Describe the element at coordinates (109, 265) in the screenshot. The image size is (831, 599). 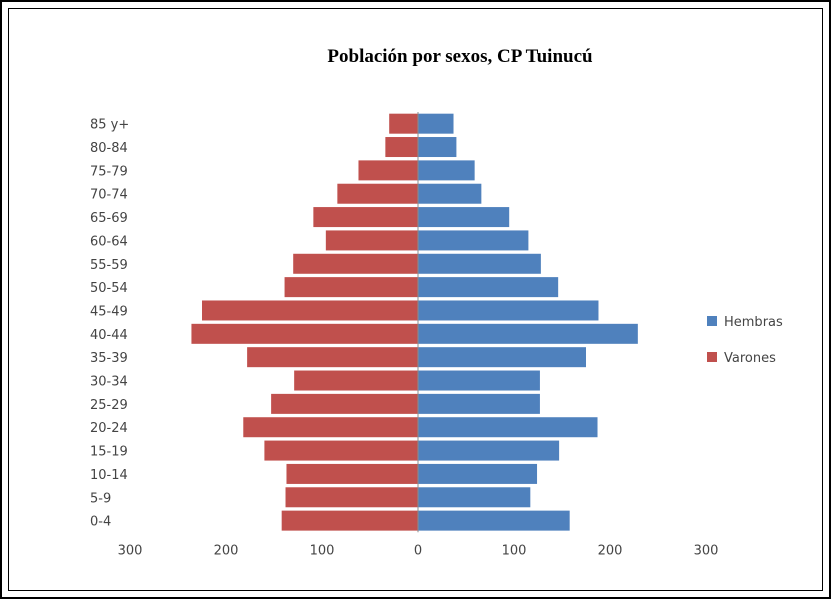
I see `category-label: 55-59` at that location.